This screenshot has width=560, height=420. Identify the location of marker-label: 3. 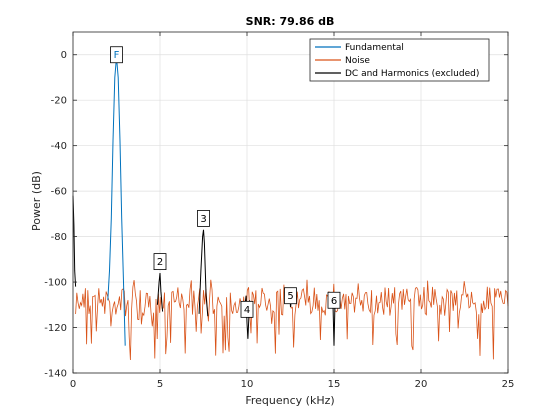
(203, 219).